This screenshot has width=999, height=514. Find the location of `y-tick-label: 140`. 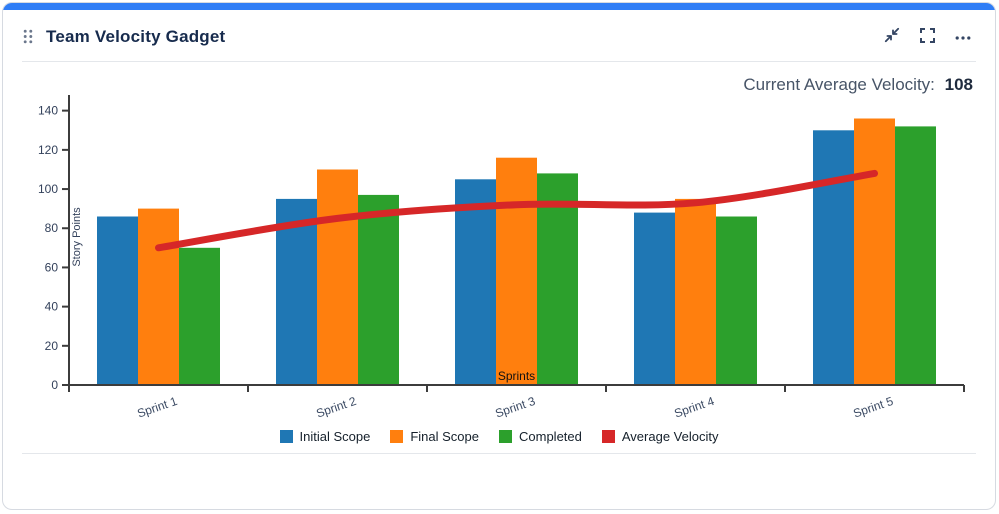

y-tick-label: 140 is located at coordinates (48, 111).